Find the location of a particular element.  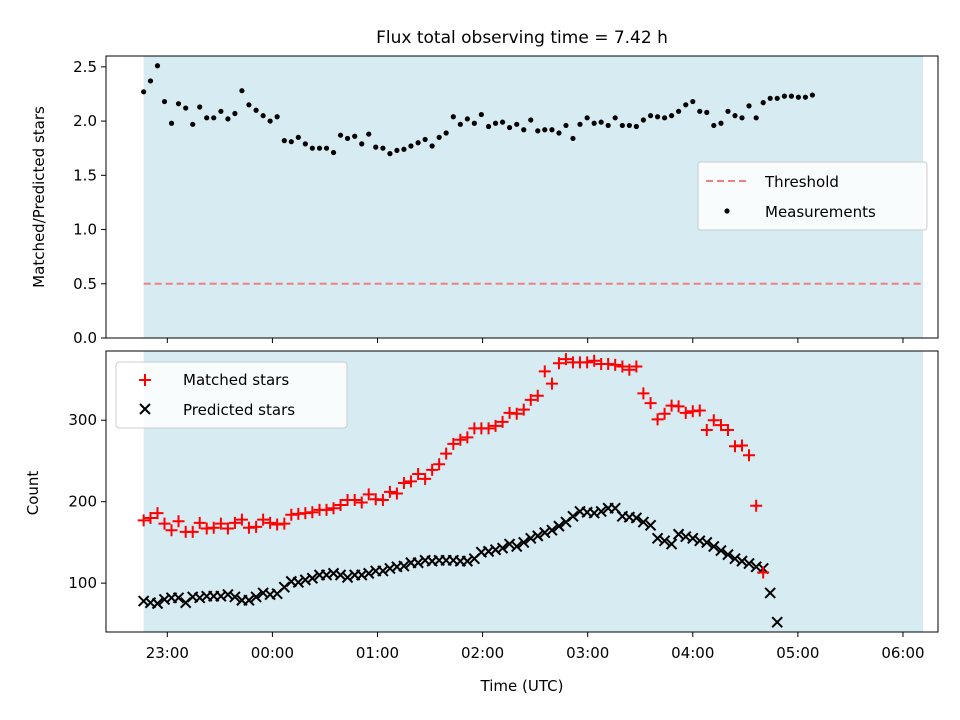

legend-matched-label: Matched stars is located at coordinates (236, 380).